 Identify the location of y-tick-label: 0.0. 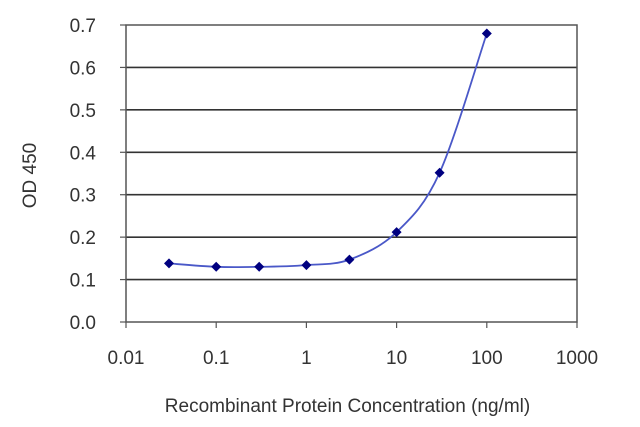
(83, 323).